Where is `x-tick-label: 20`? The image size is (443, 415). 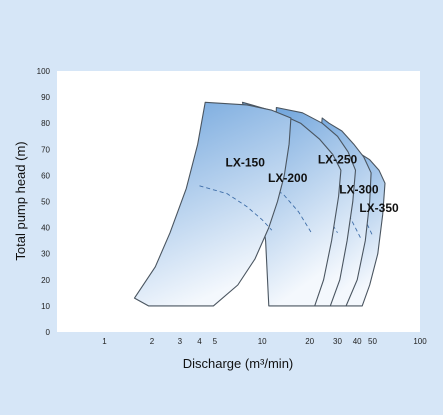 x-tick-label: 20 is located at coordinates (309, 341).